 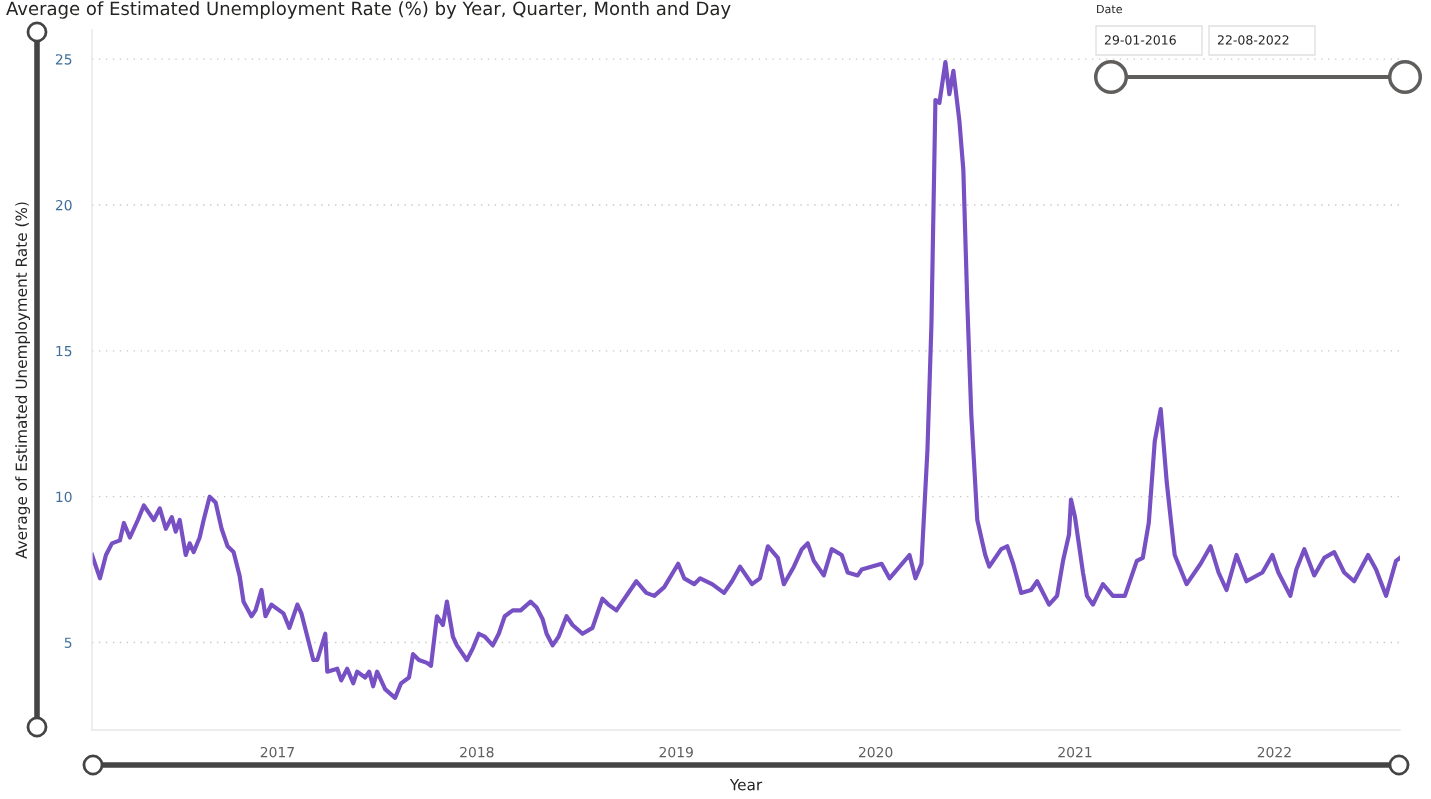 What do you see at coordinates (746, 785) in the screenshot?
I see `x-axis-title: Year` at bounding box center [746, 785].